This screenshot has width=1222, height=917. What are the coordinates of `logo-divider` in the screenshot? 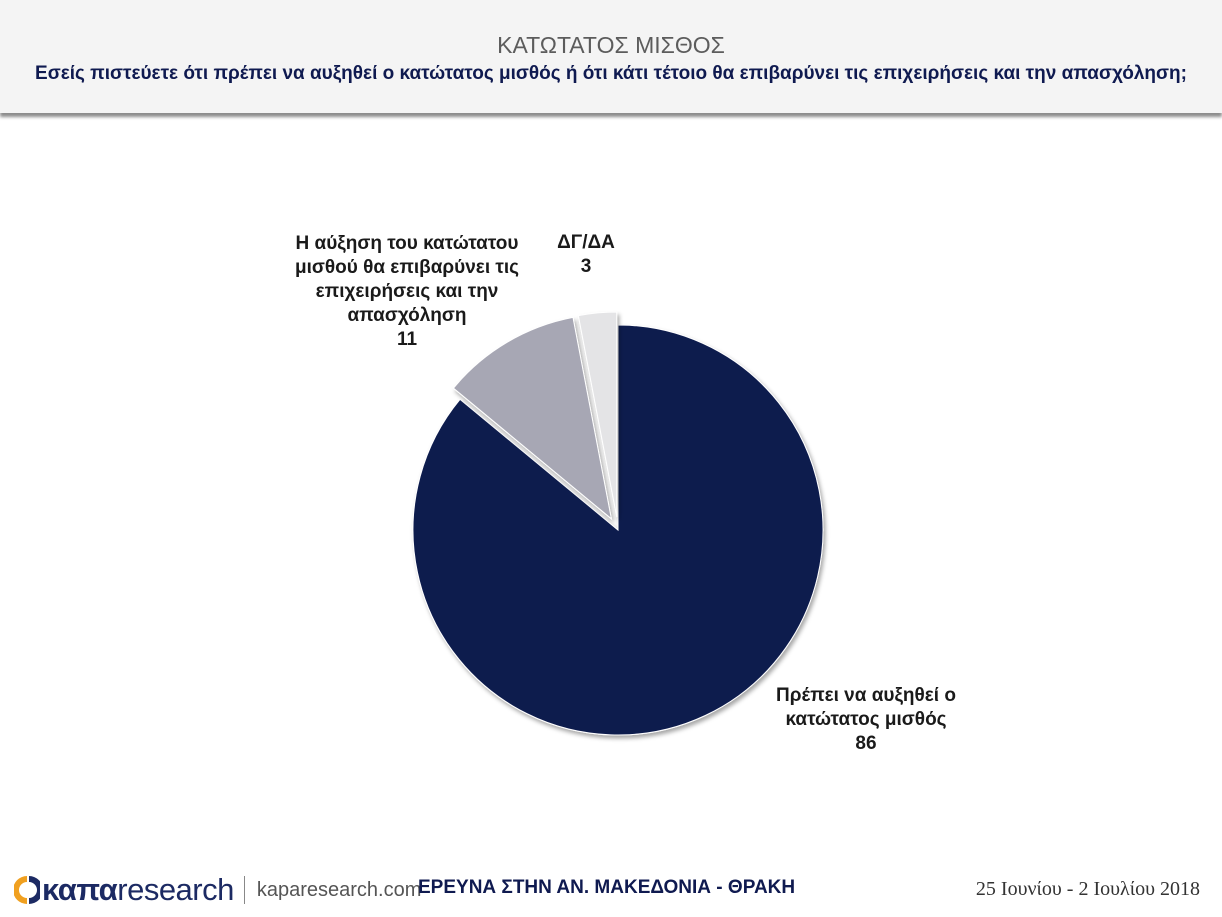 It's located at (244, 890).